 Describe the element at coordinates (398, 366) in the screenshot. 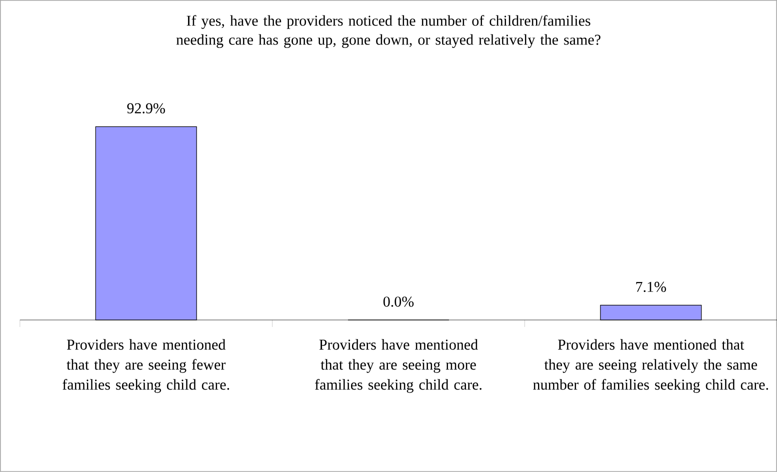

I see `x-tick-label: Providers have mentioned that they are seeing more families seeking child care.` at that location.